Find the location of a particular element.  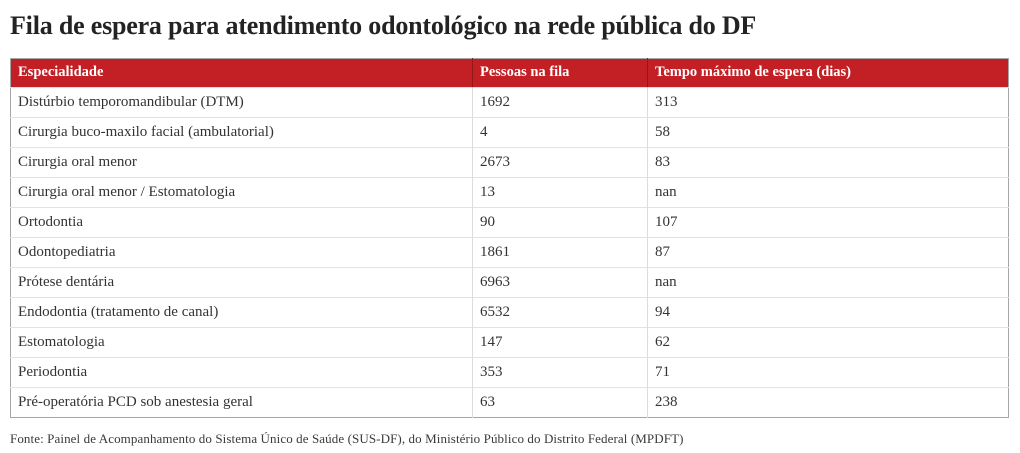

cell-pessoas-na-fila: 1692 is located at coordinates (560, 101).